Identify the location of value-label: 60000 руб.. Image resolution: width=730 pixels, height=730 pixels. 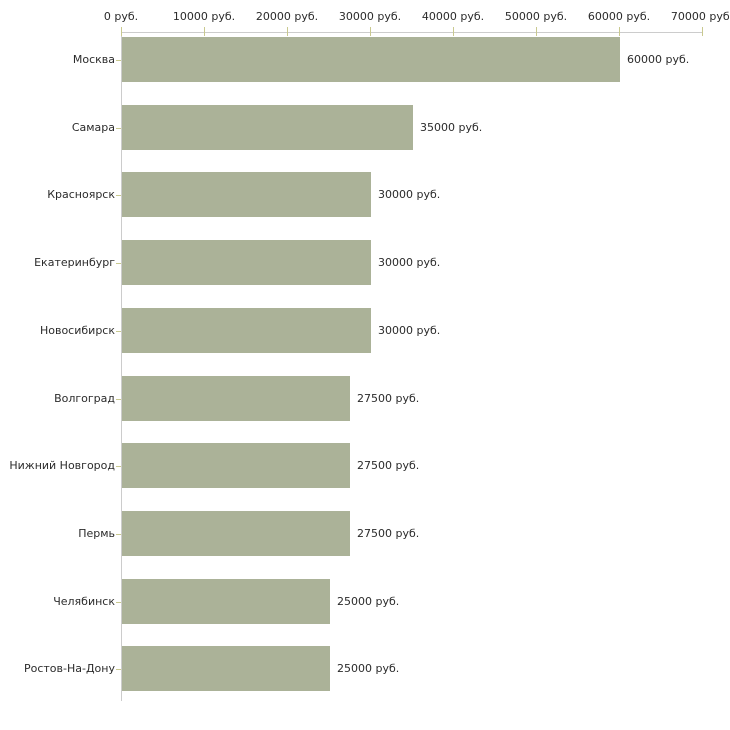
(658, 59).